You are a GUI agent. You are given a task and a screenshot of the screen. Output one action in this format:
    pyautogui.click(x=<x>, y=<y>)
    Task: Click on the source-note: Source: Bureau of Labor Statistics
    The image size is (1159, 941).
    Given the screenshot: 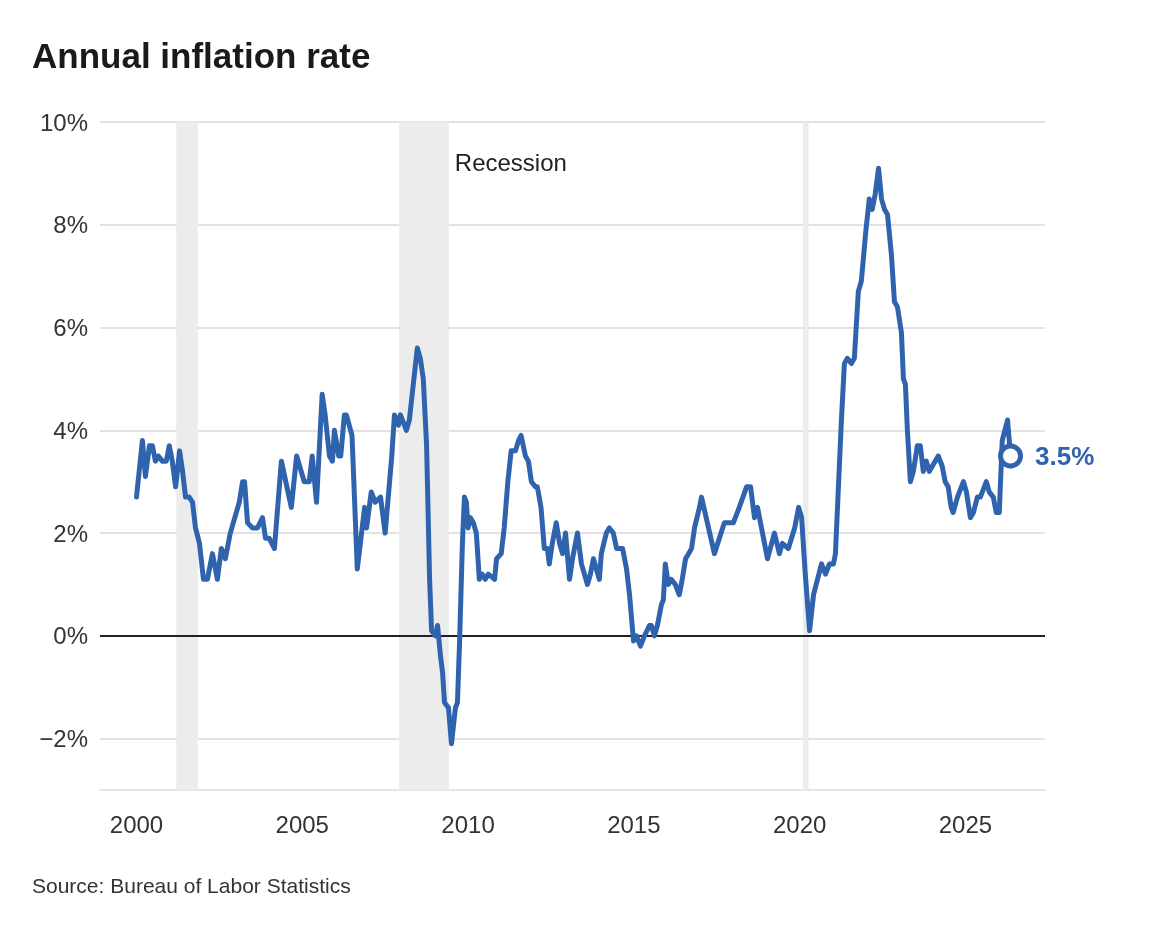 What is the action you would take?
    pyautogui.click(x=191, y=886)
    